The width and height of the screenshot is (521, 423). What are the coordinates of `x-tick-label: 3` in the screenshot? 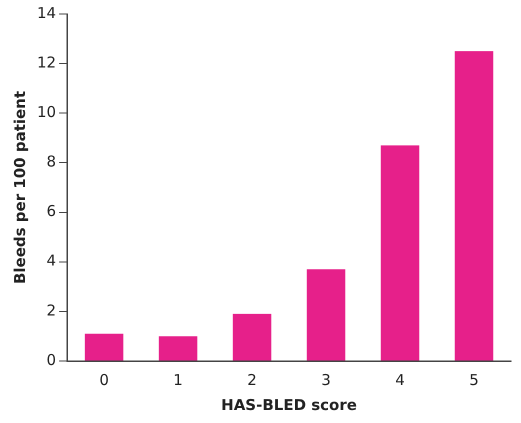 It's located at (326, 379).